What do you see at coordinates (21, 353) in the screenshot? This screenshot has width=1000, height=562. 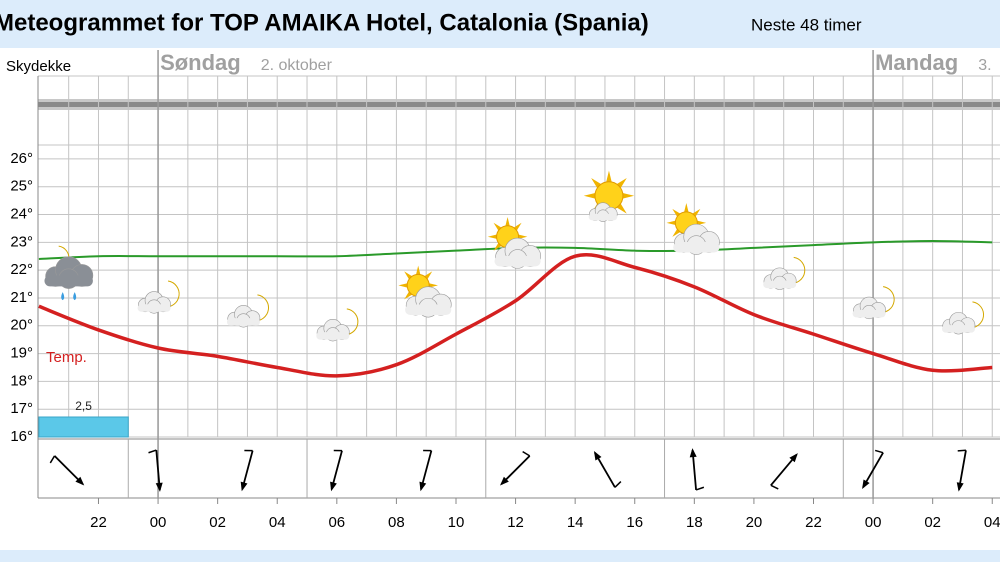 I see `y-tick-label: 19°` at bounding box center [21, 353].